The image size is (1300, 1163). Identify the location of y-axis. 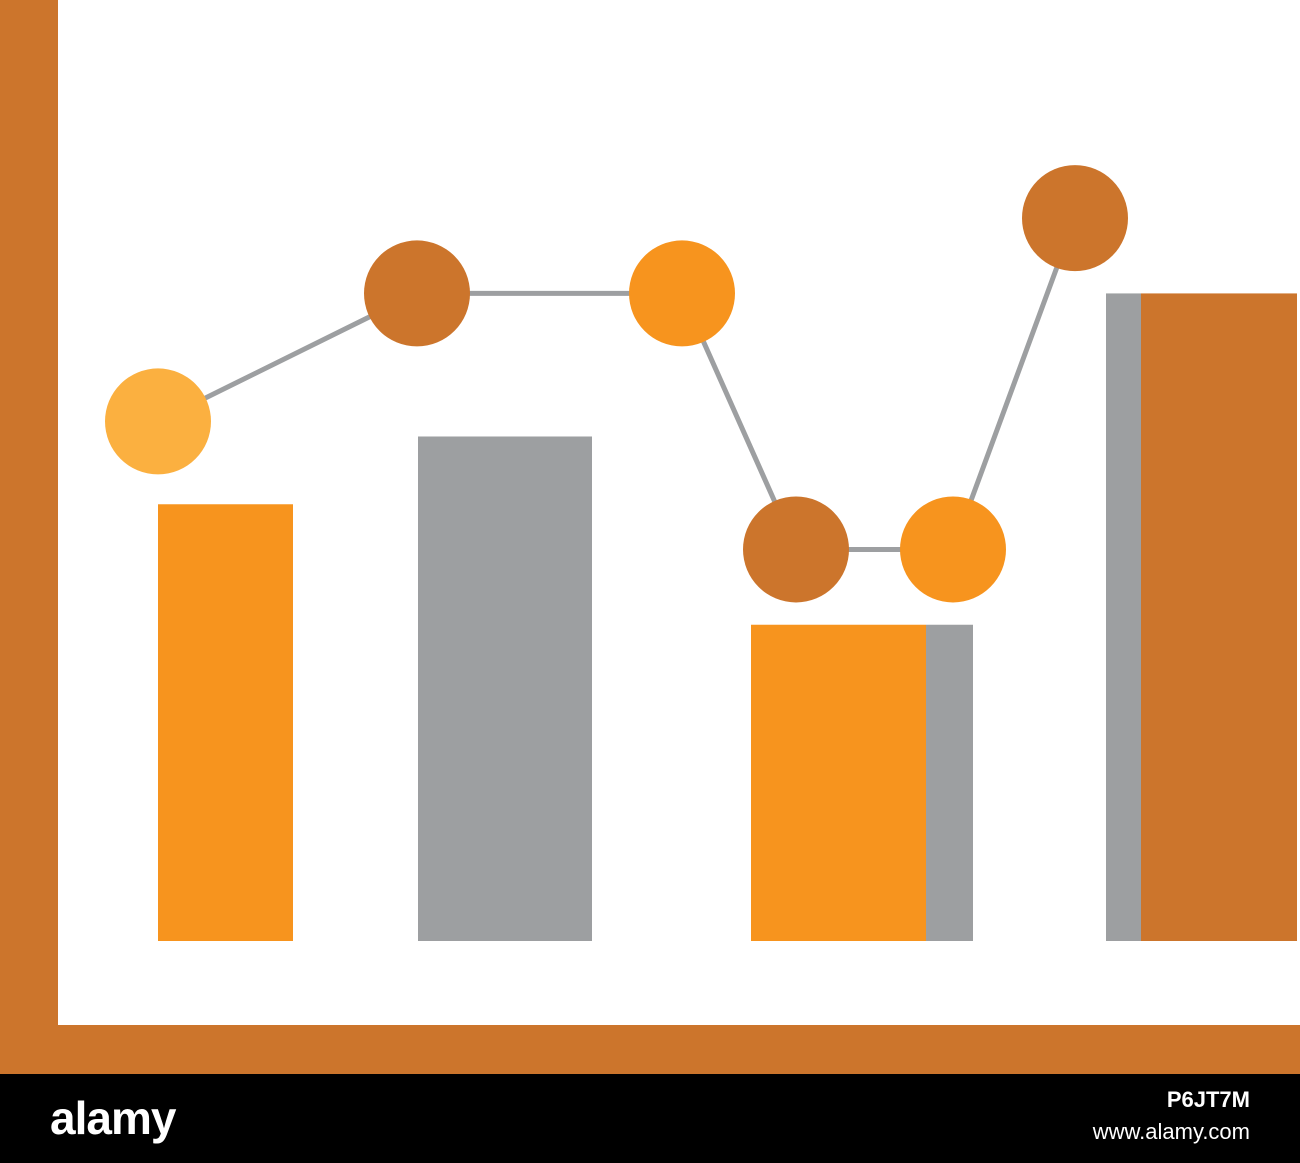
(29, 537).